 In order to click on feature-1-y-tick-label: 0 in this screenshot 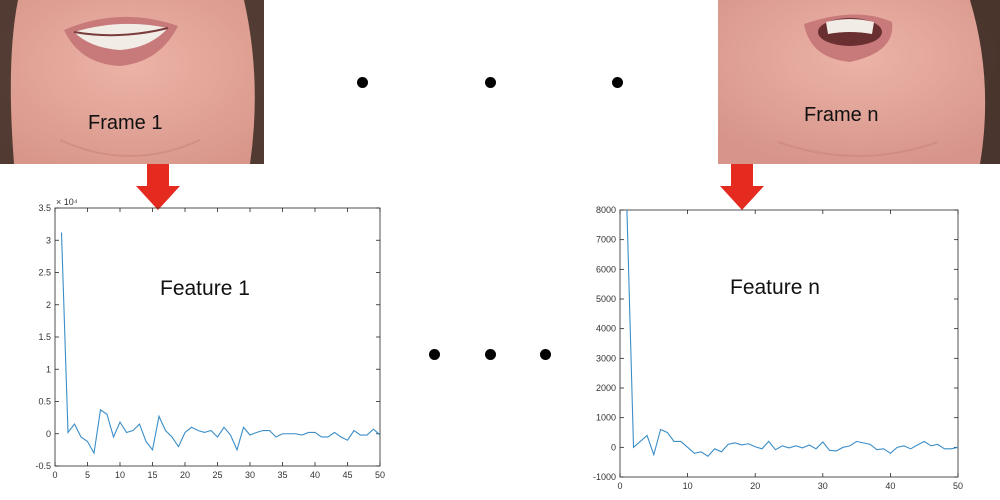, I will do `click(48, 434)`.